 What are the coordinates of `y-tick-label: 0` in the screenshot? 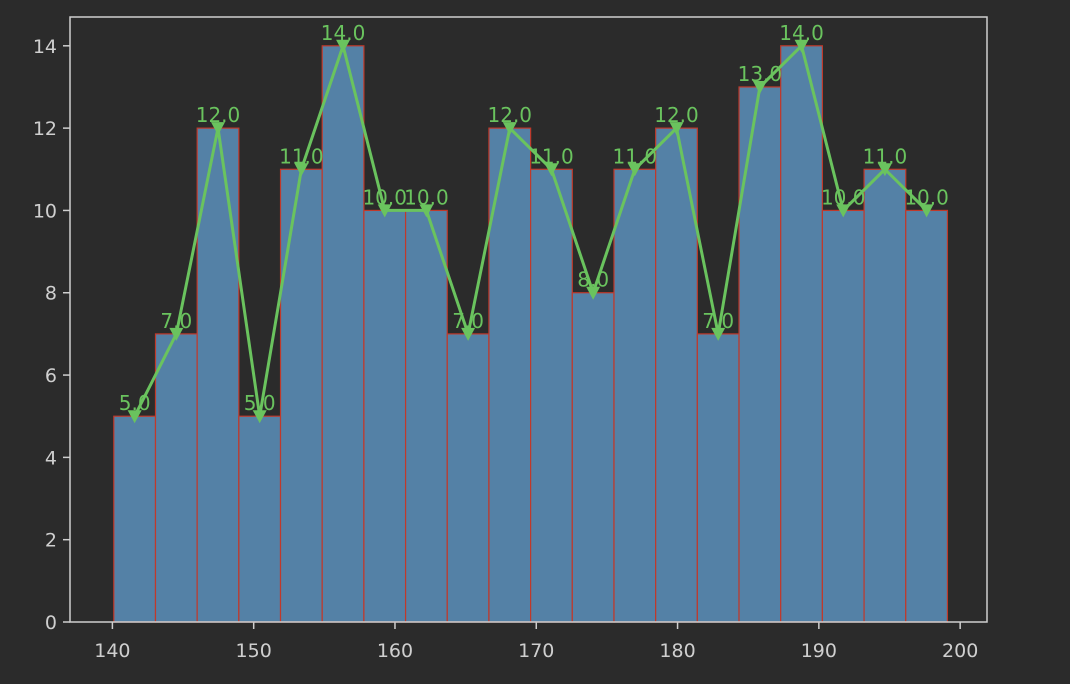 It's located at (51, 623).